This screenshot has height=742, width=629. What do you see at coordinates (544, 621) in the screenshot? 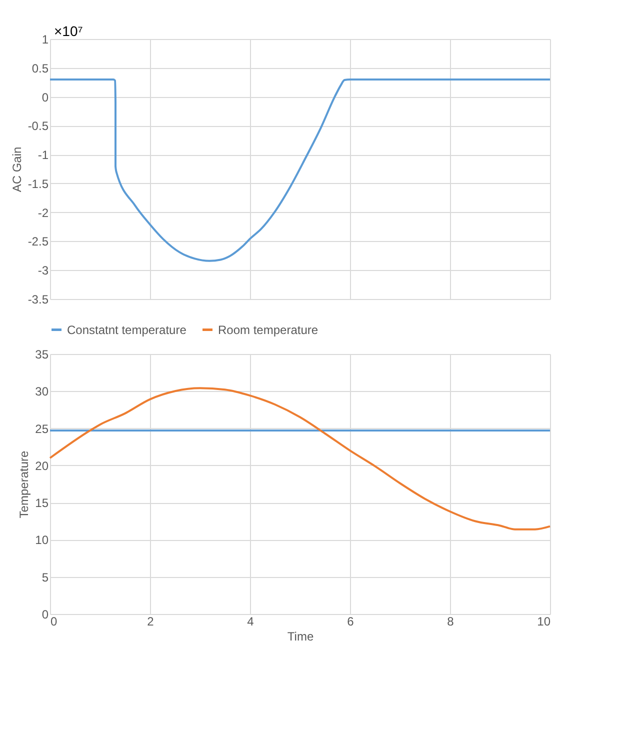
I see `x-tick-label: 10` at bounding box center [544, 621].